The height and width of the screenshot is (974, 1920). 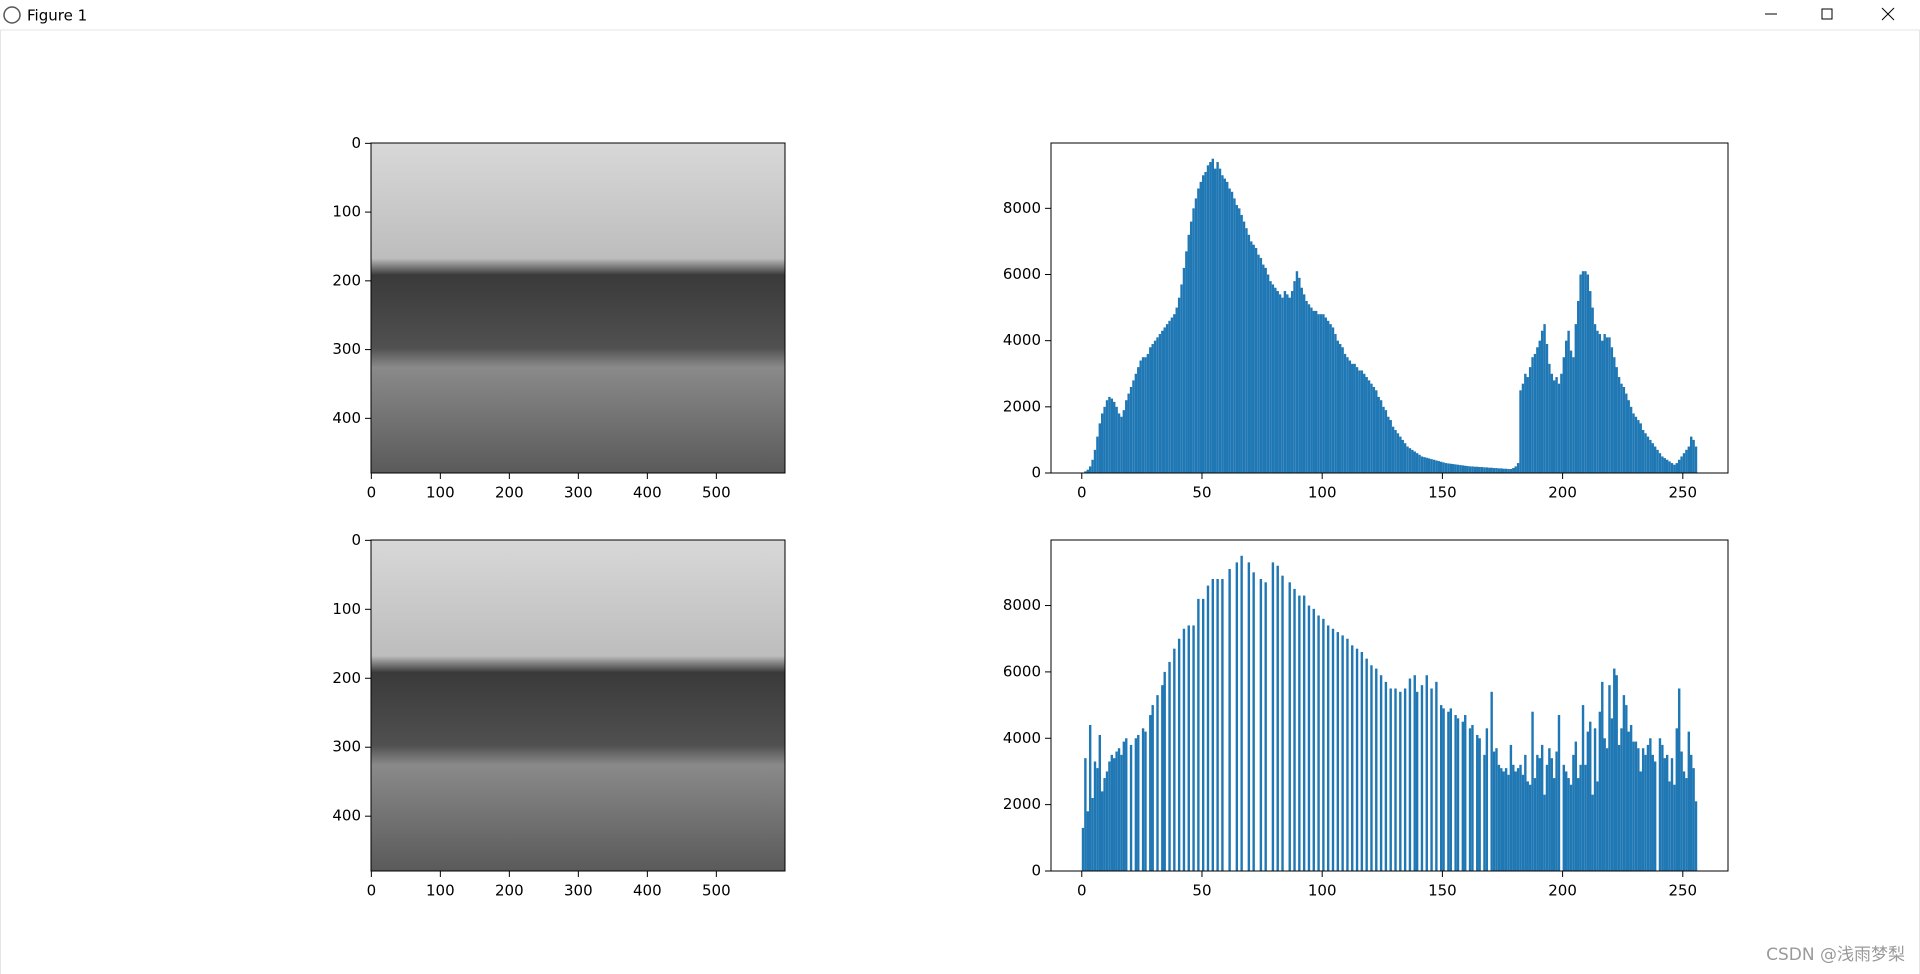 I want to click on x-tick-label: 150, so click(x=1442, y=891).